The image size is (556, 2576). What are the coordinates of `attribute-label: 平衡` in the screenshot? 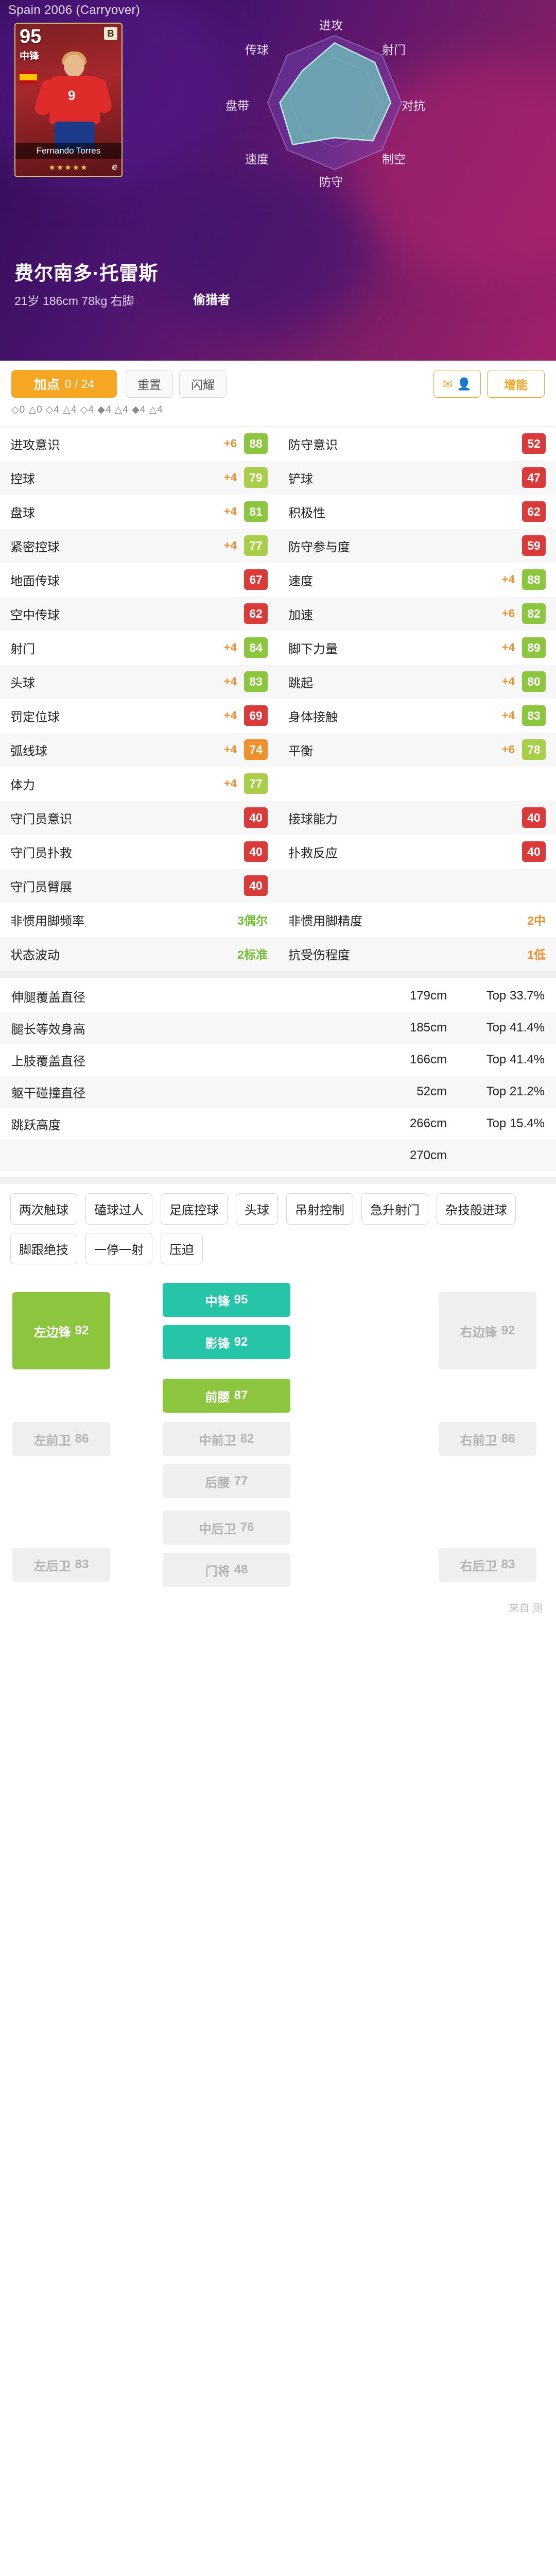 It's located at (300, 751).